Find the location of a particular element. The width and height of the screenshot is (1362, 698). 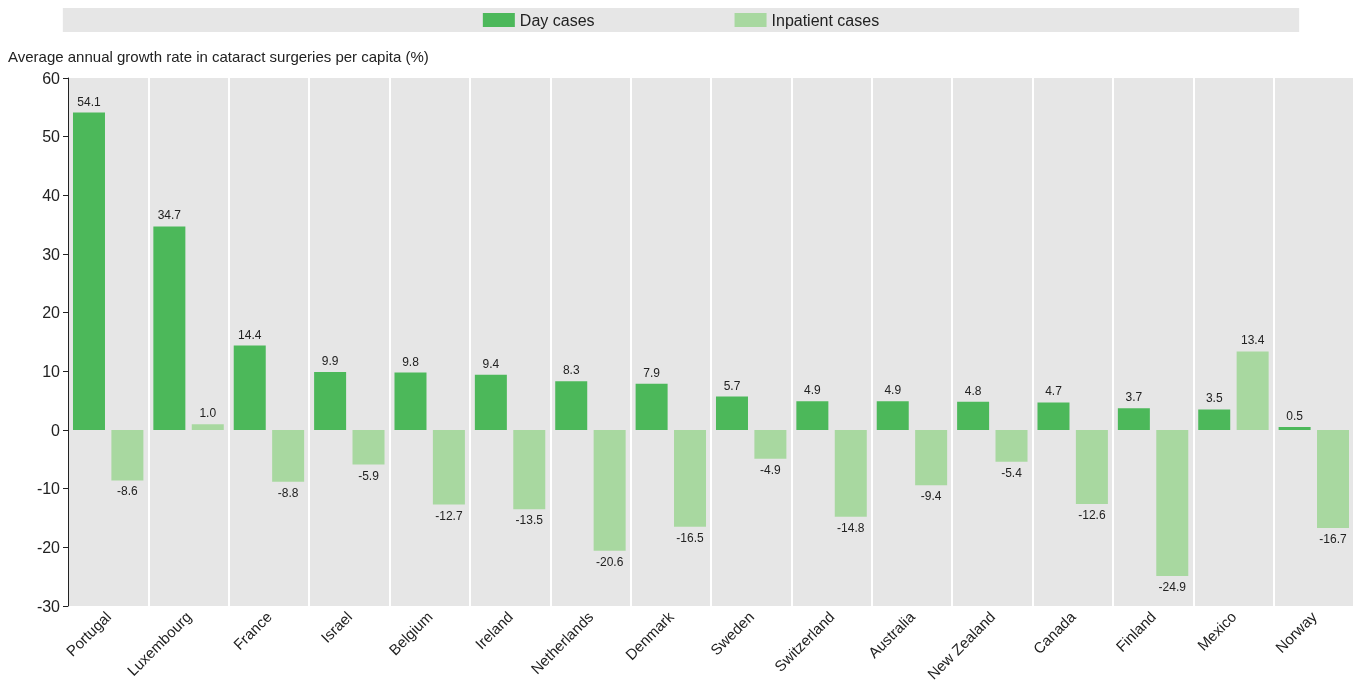

data-label: 34.7 is located at coordinates (169, 215).